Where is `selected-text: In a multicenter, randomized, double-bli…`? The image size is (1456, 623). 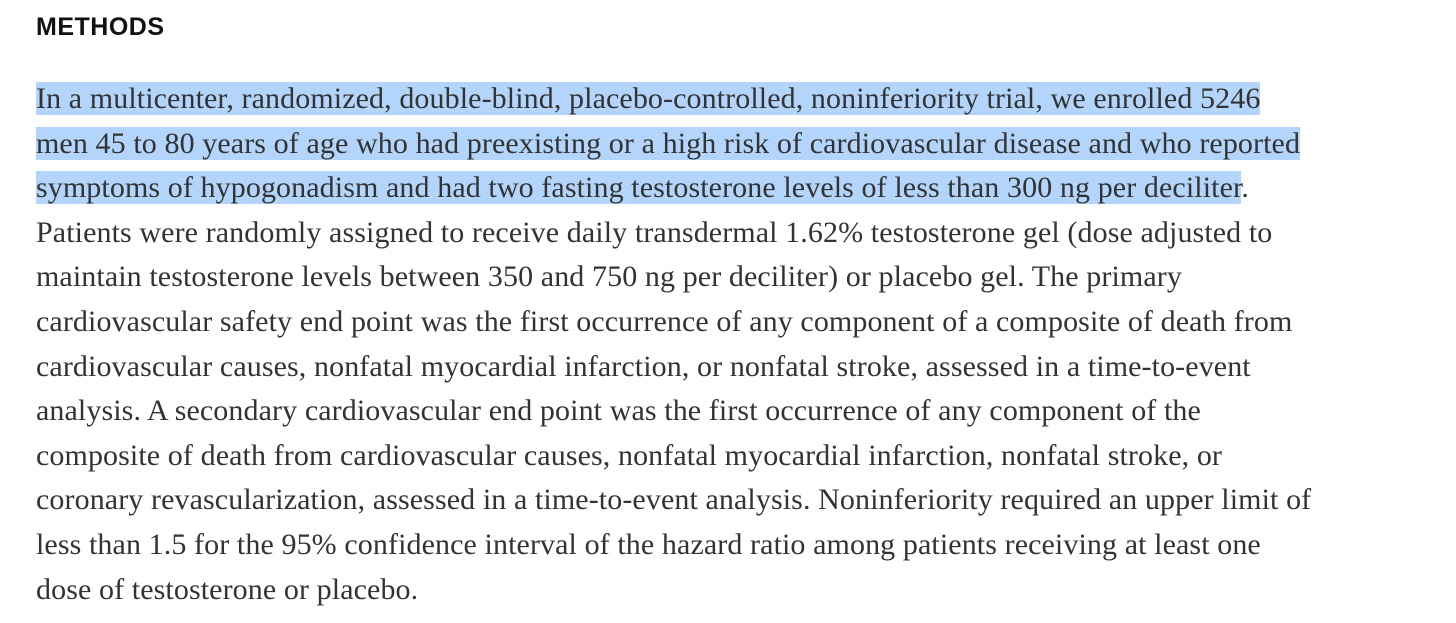 selected-text: In a multicenter, randomized, double-bli… is located at coordinates (648, 98).